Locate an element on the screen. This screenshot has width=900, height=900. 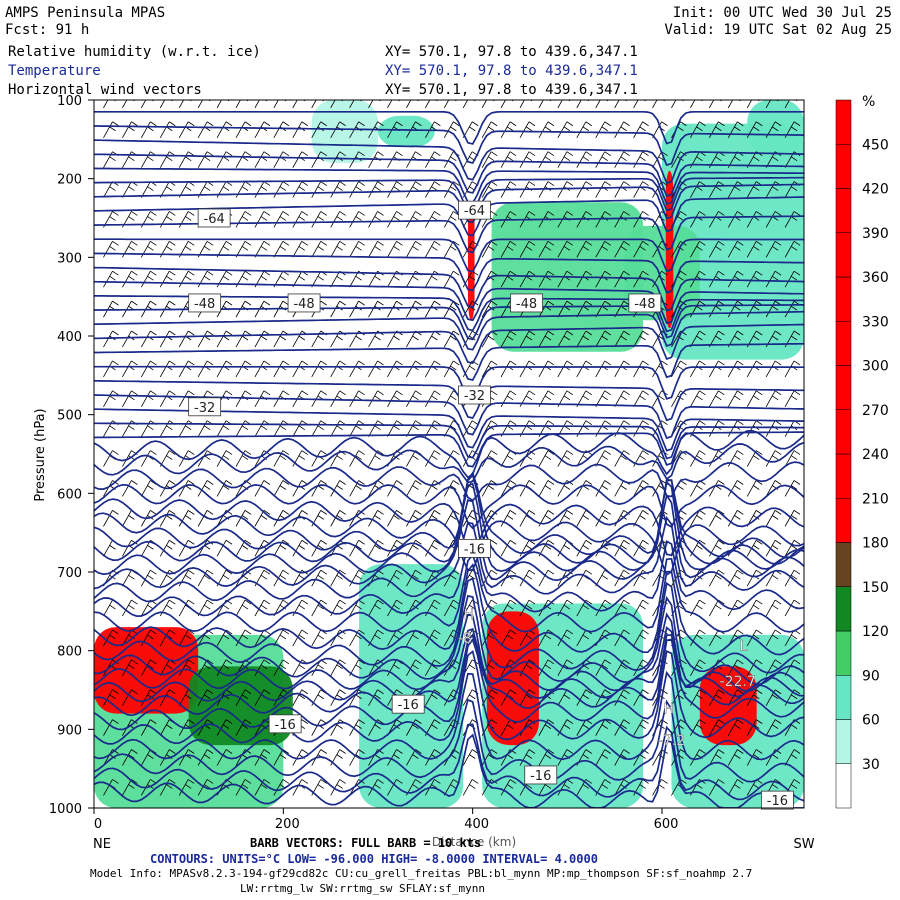
colorbar-tick-label: 390 is located at coordinates (875, 234).